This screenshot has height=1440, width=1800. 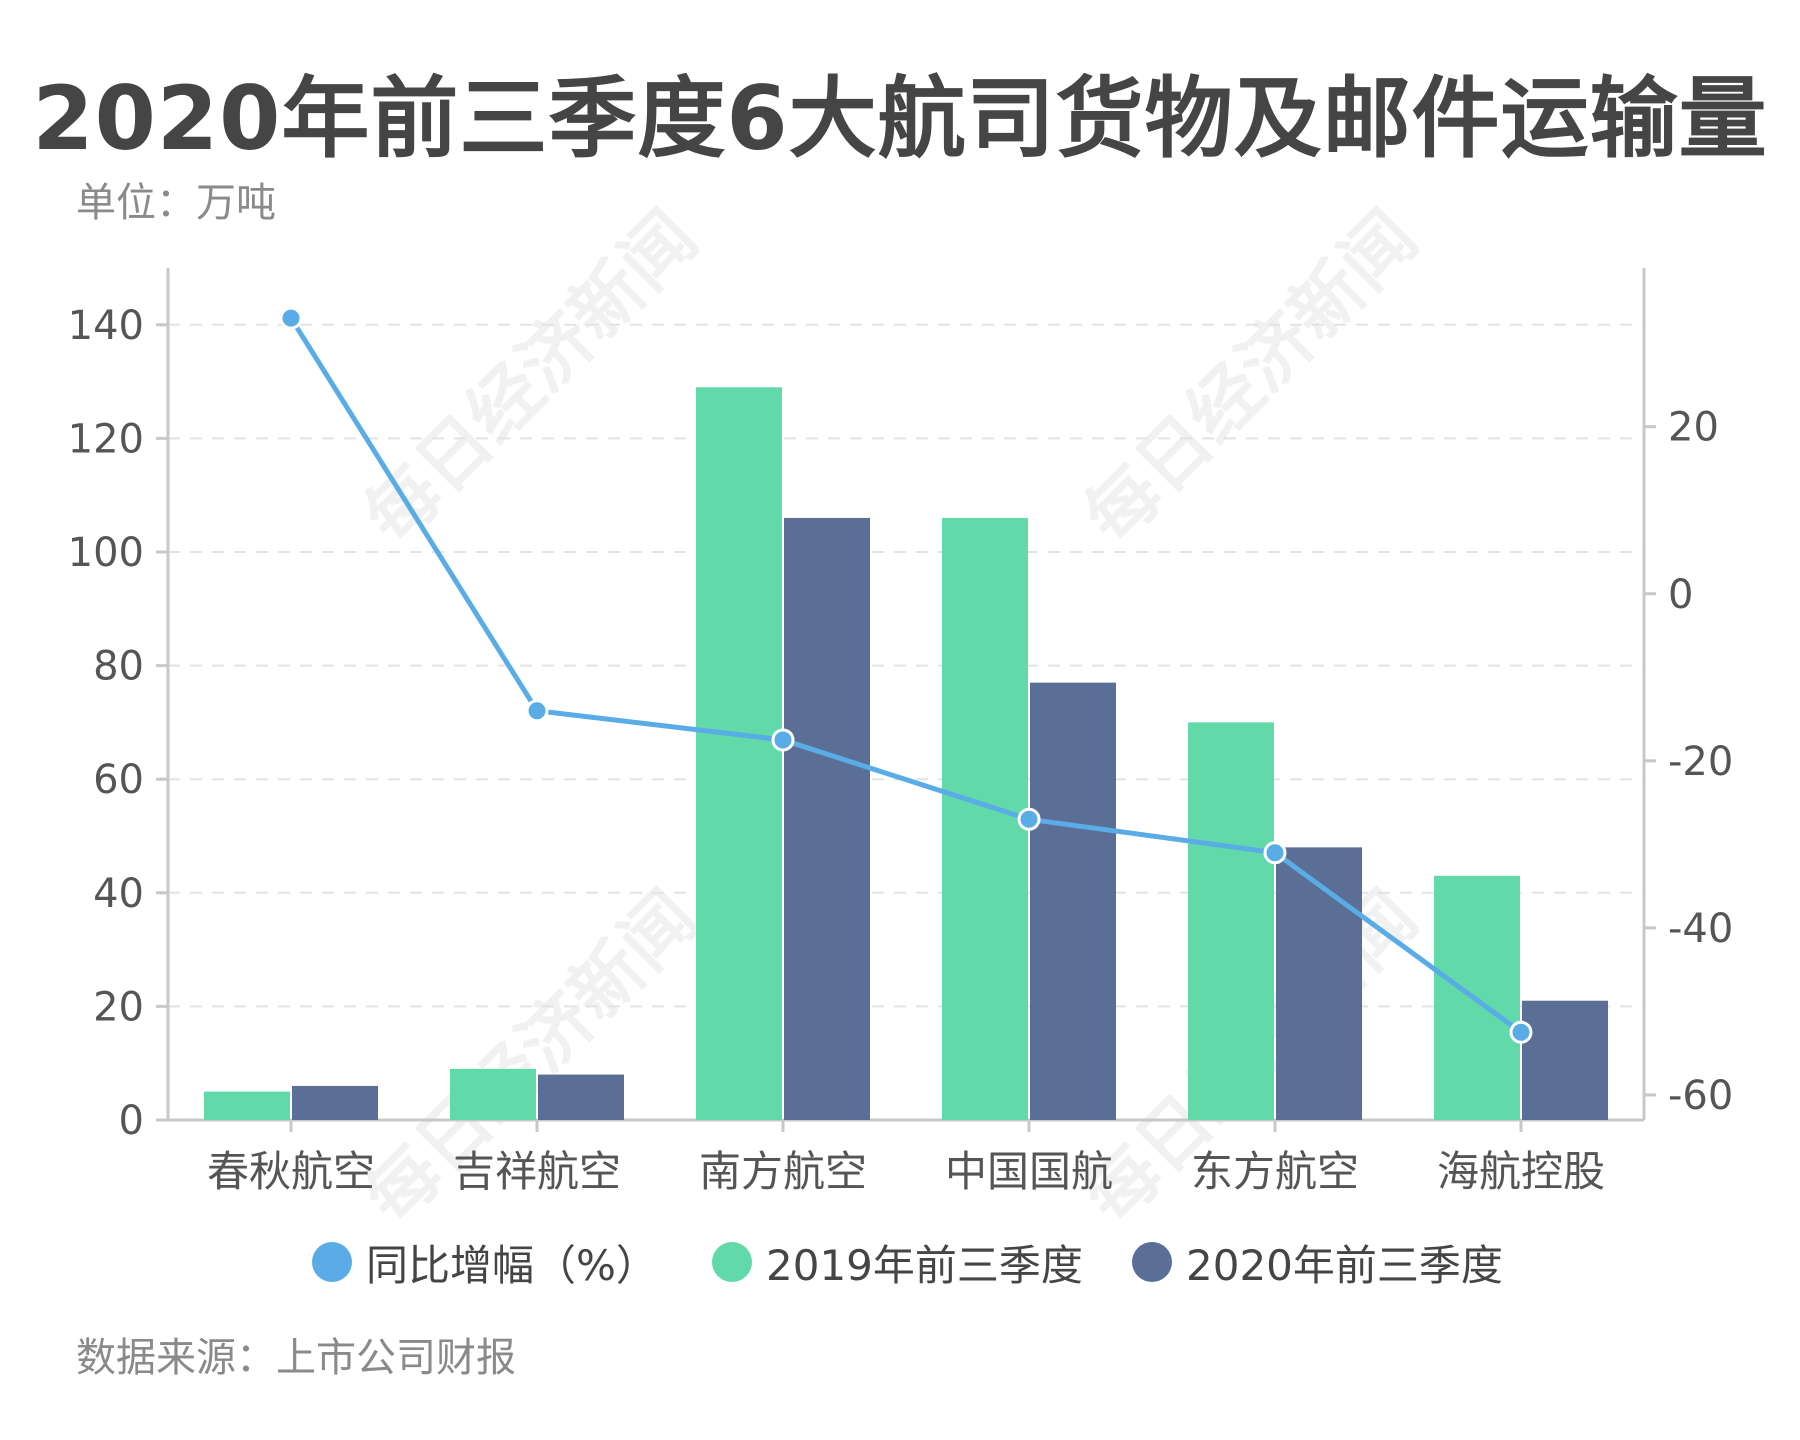 What do you see at coordinates (106, 553) in the screenshot?
I see `left-tick-label: 100` at bounding box center [106, 553].